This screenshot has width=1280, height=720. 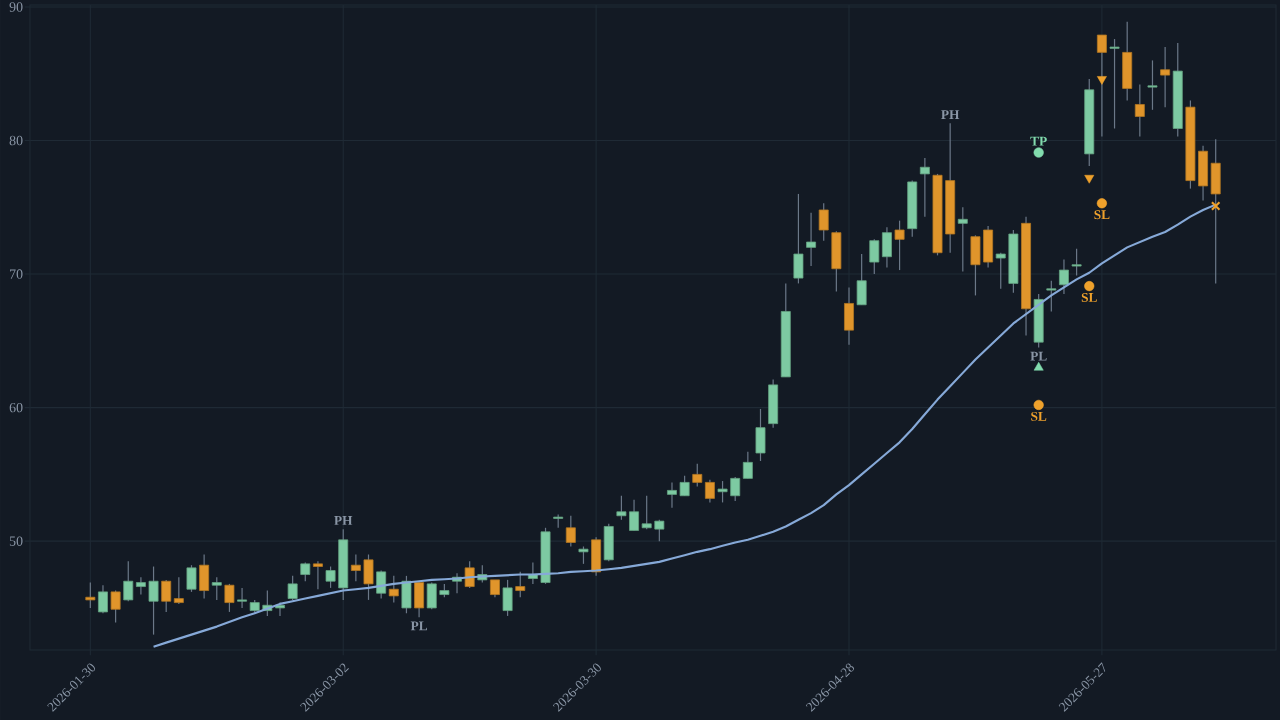 What do you see at coordinates (16, 7) in the screenshot?
I see `y-tick-label: 90` at bounding box center [16, 7].